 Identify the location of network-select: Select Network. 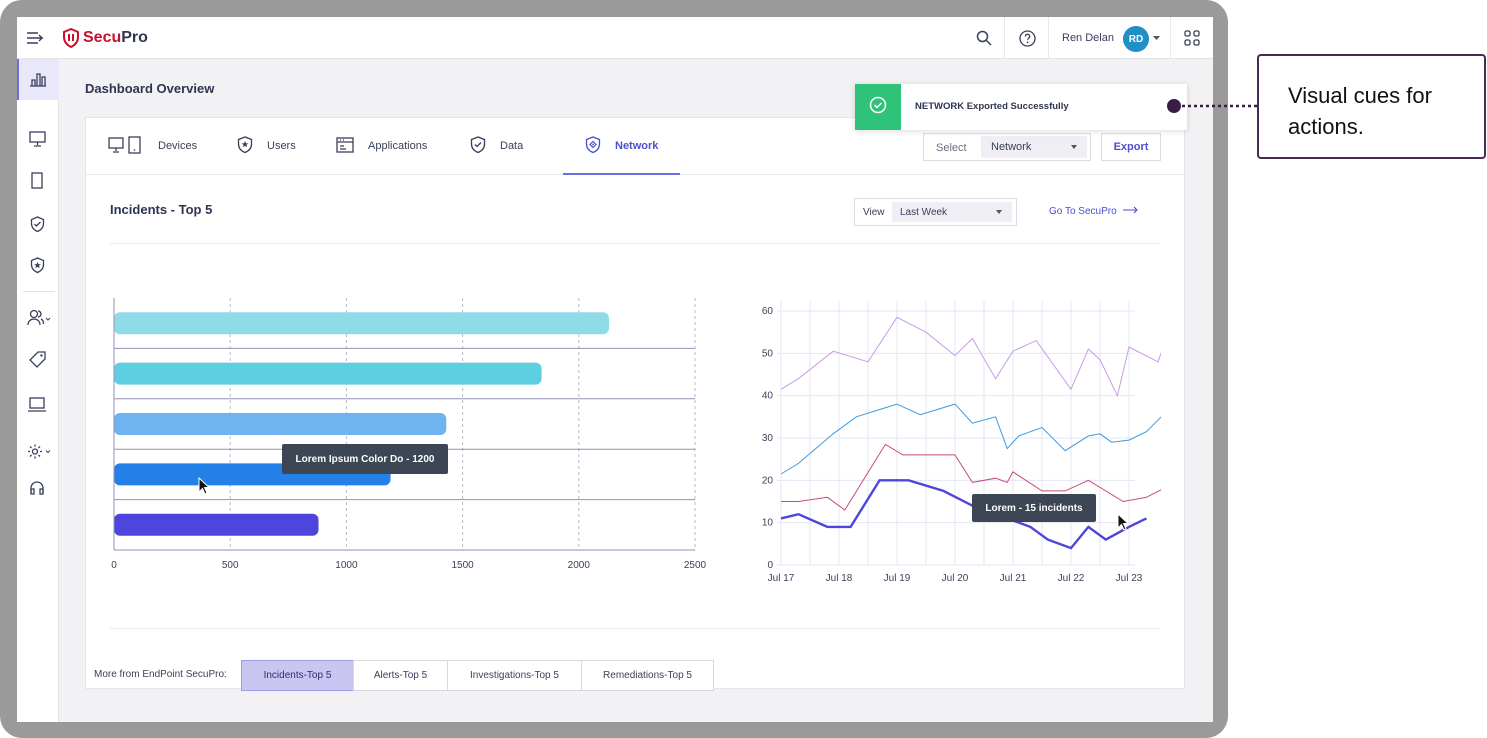
(1007, 147).